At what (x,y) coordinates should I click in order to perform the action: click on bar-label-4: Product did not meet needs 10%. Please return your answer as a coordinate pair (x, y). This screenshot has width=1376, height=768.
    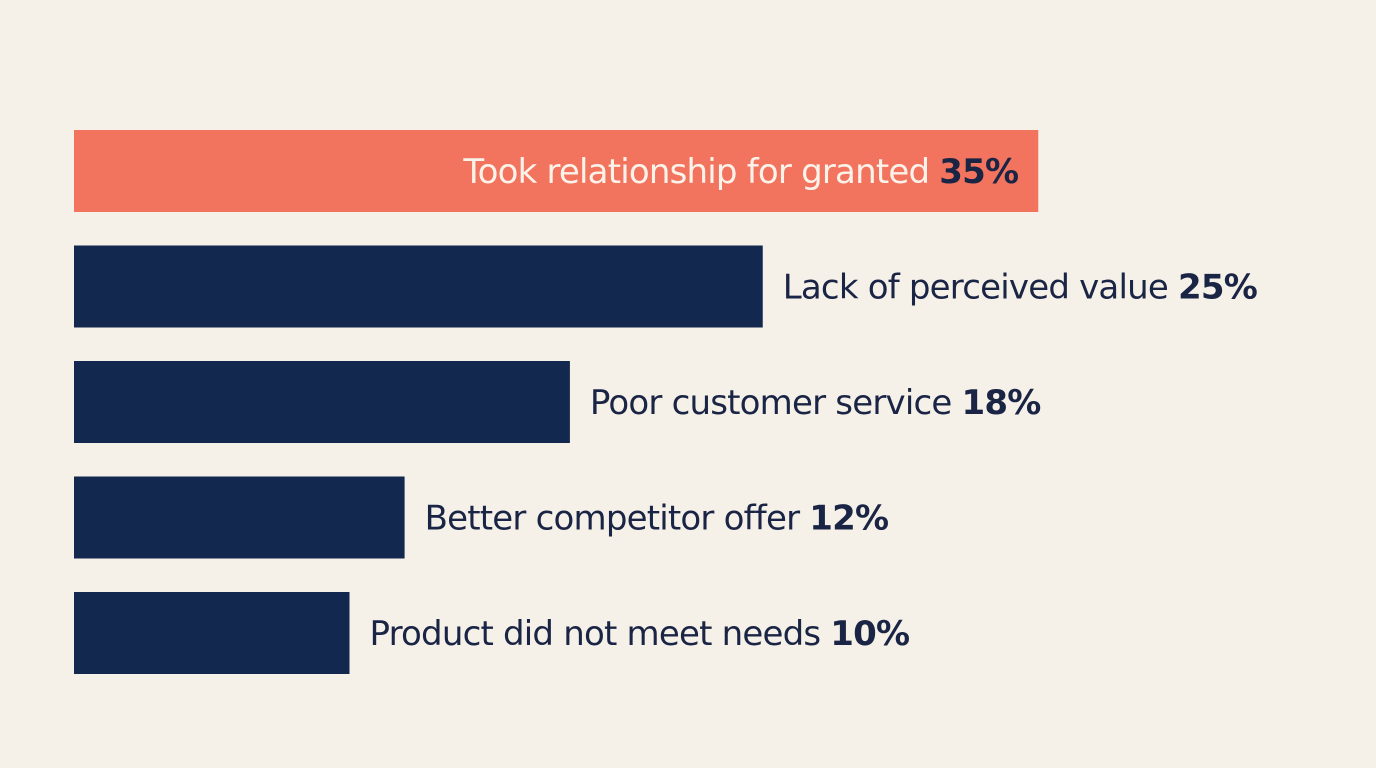
    Looking at the image, I should click on (640, 634).